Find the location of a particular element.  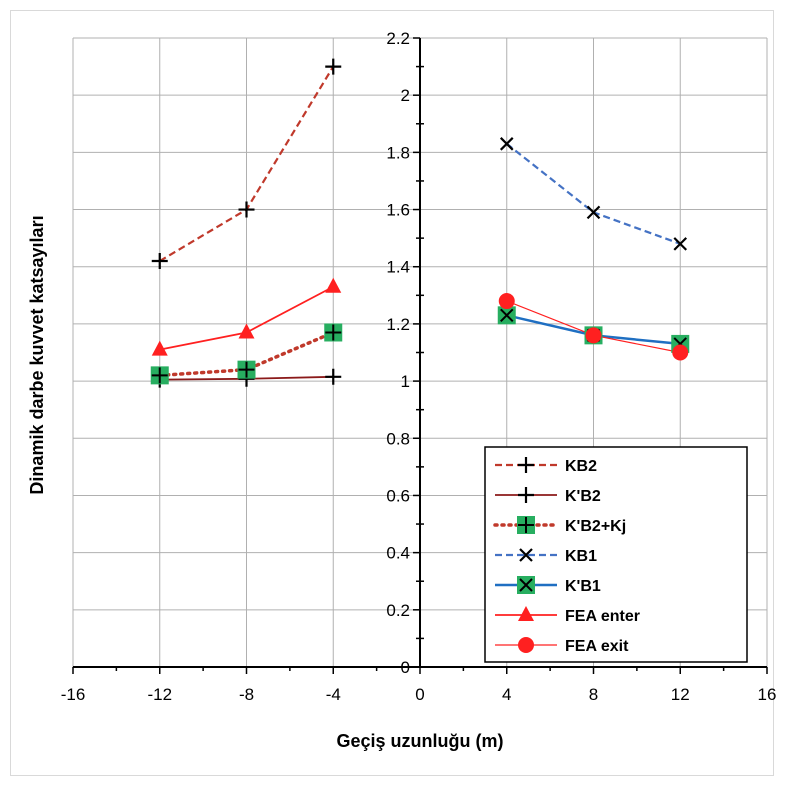

y-tick-label: 1.6 is located at coordinates (398, 210).